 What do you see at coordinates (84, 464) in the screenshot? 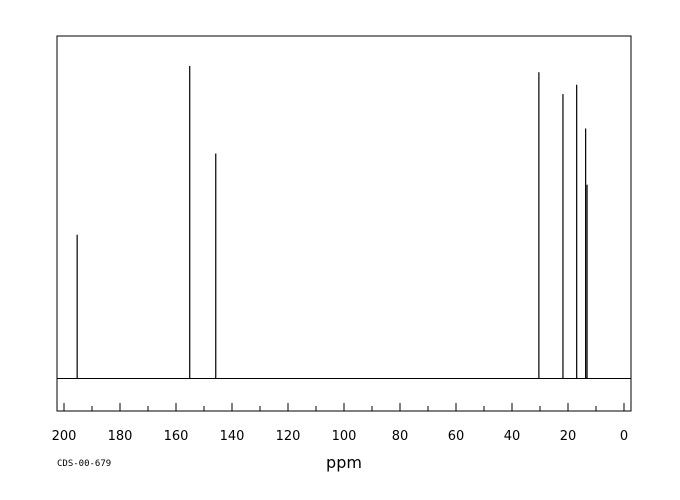
I see `compound-code-label: CDS-00-679` at bounding box center [84, 464].